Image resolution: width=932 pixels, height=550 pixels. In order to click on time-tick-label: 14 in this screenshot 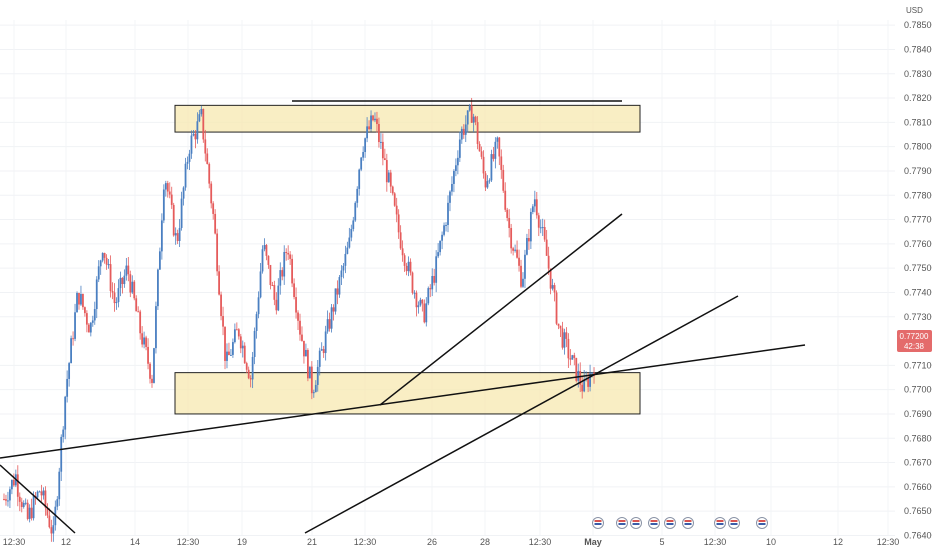, I will do `click(135, 542)`.